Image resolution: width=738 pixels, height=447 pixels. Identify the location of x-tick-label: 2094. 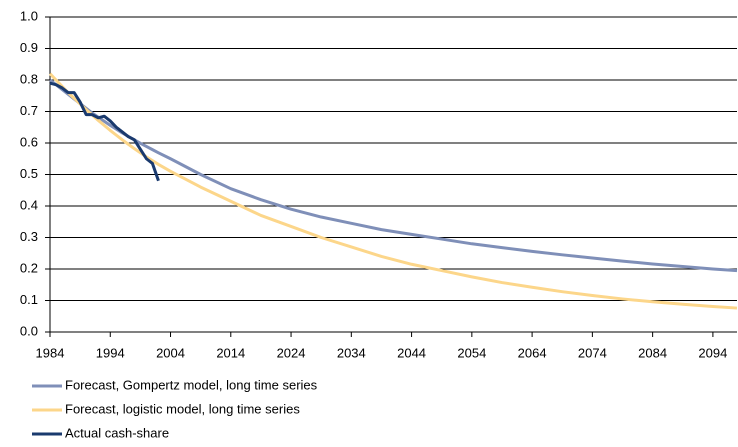
(712, 352).